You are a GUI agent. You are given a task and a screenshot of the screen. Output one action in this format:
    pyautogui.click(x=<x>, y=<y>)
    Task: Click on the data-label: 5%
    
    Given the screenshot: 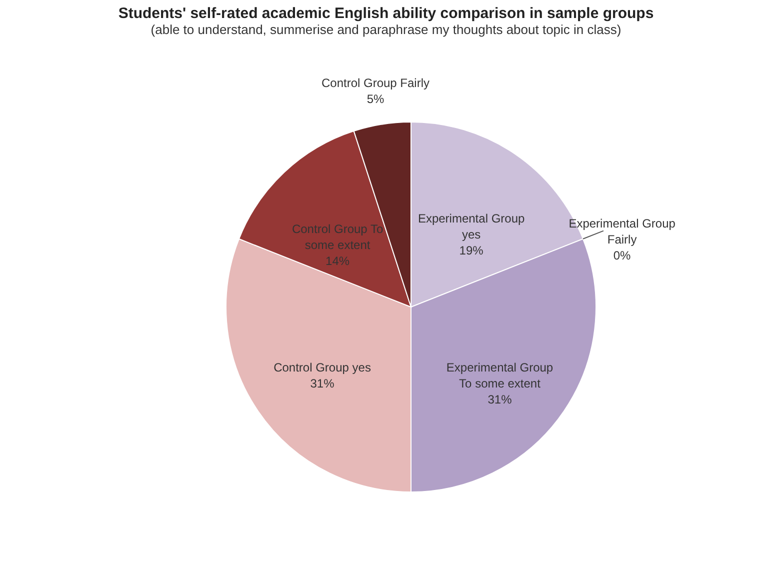 What is the action you would take?
    pyautogui.click(x=375, y=99)
    